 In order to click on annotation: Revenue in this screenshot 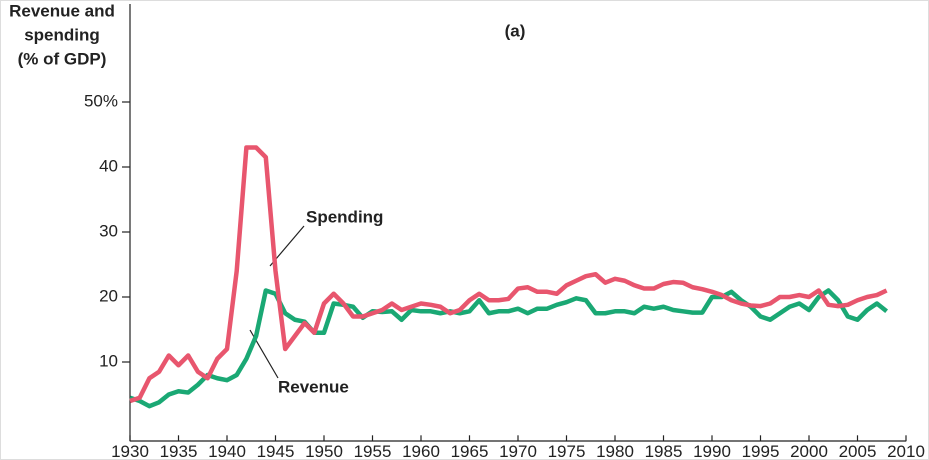, I will do `click(313, 386)`.